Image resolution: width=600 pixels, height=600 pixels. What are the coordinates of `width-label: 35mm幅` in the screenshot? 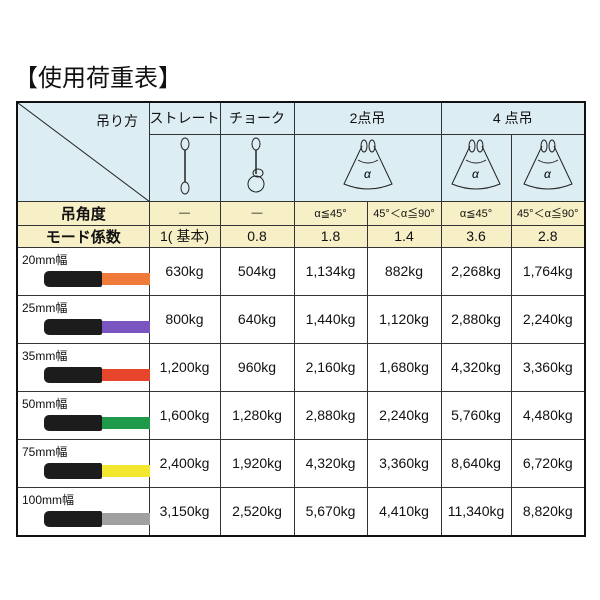 It's located at (45, 355).